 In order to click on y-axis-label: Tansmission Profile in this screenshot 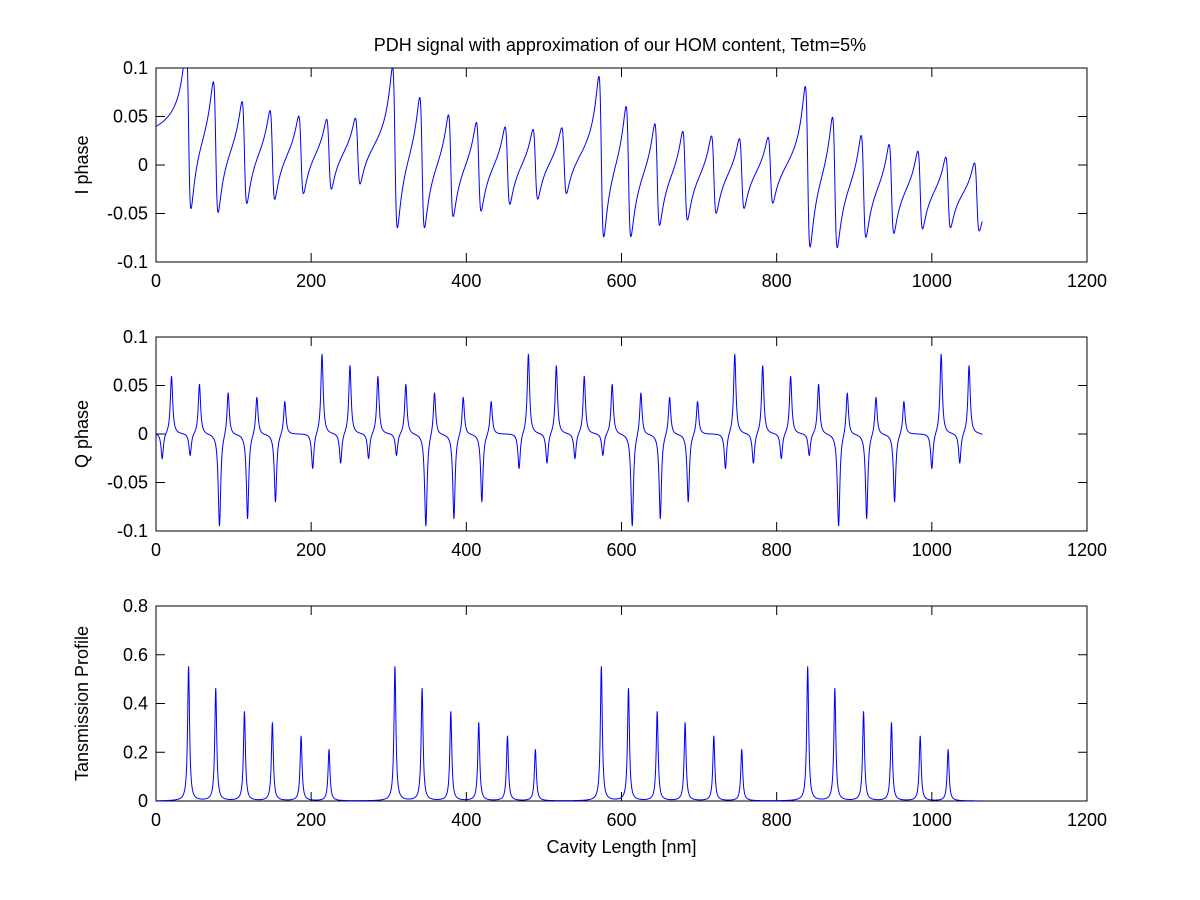, I will do `click(82, 703)`.